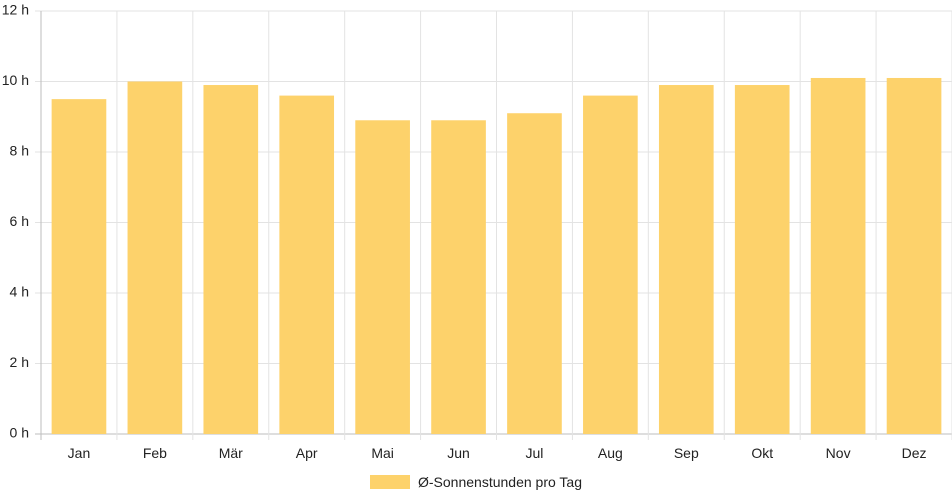 The width and height of the screenshot is (952, 500). What do you see at coordinates (79, 453) in the screenshot?
I see `x-tick-label: Jan` at bounding box center [79, 453].